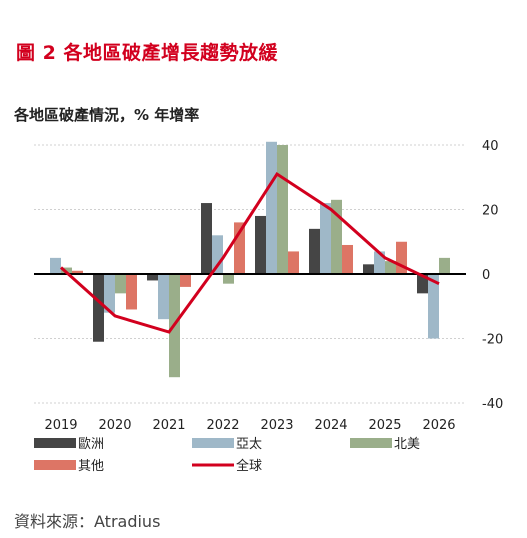  What do you see at coordinates (330, 425) in the screenshot?
I see `x-tick-label: 2024` at bounding box center [330, 425].